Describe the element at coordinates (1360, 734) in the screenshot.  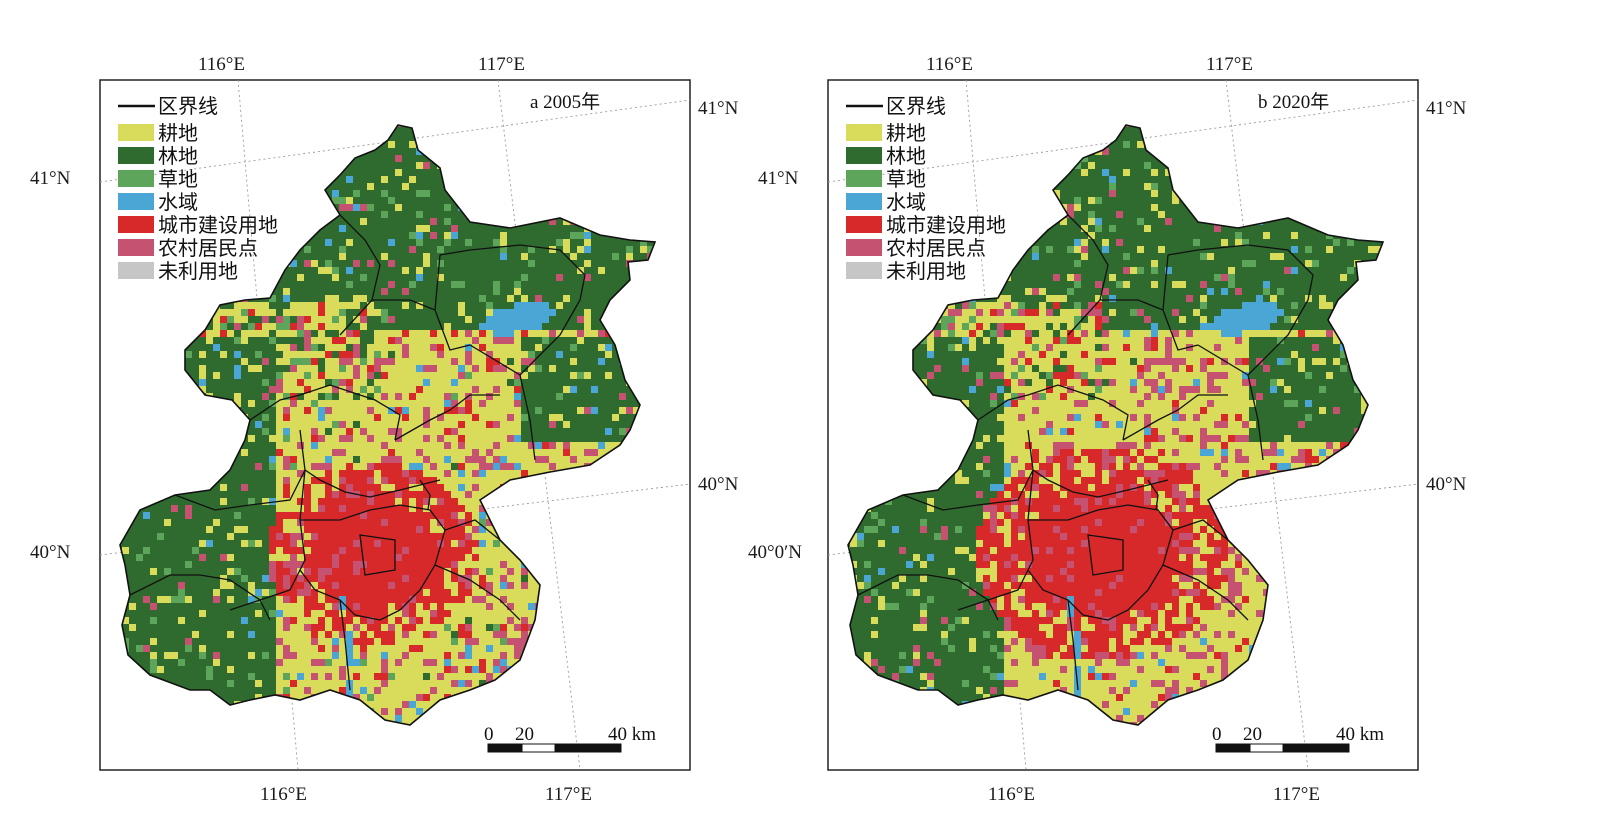
I see `scale-bar-label: 40 km` at that location.